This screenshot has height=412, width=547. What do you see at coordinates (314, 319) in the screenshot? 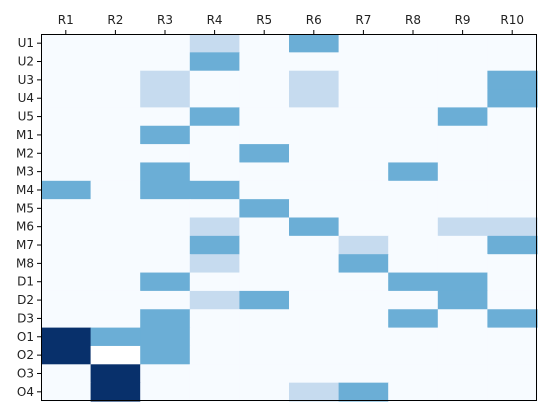
I see `heatmap-cell-d3-r6` at bounding box center [314, 319].